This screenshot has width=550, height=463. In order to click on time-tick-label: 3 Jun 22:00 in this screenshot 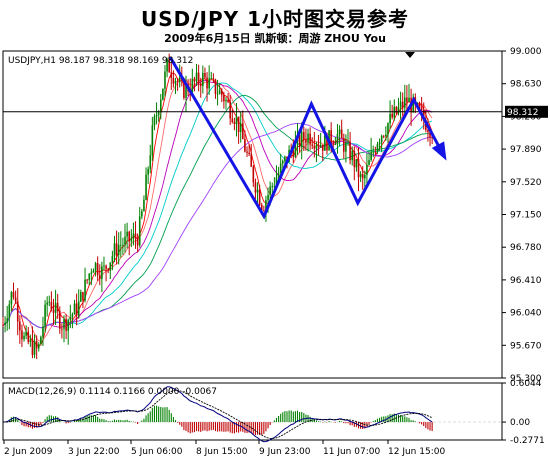, I will do `click(94, 452)`.